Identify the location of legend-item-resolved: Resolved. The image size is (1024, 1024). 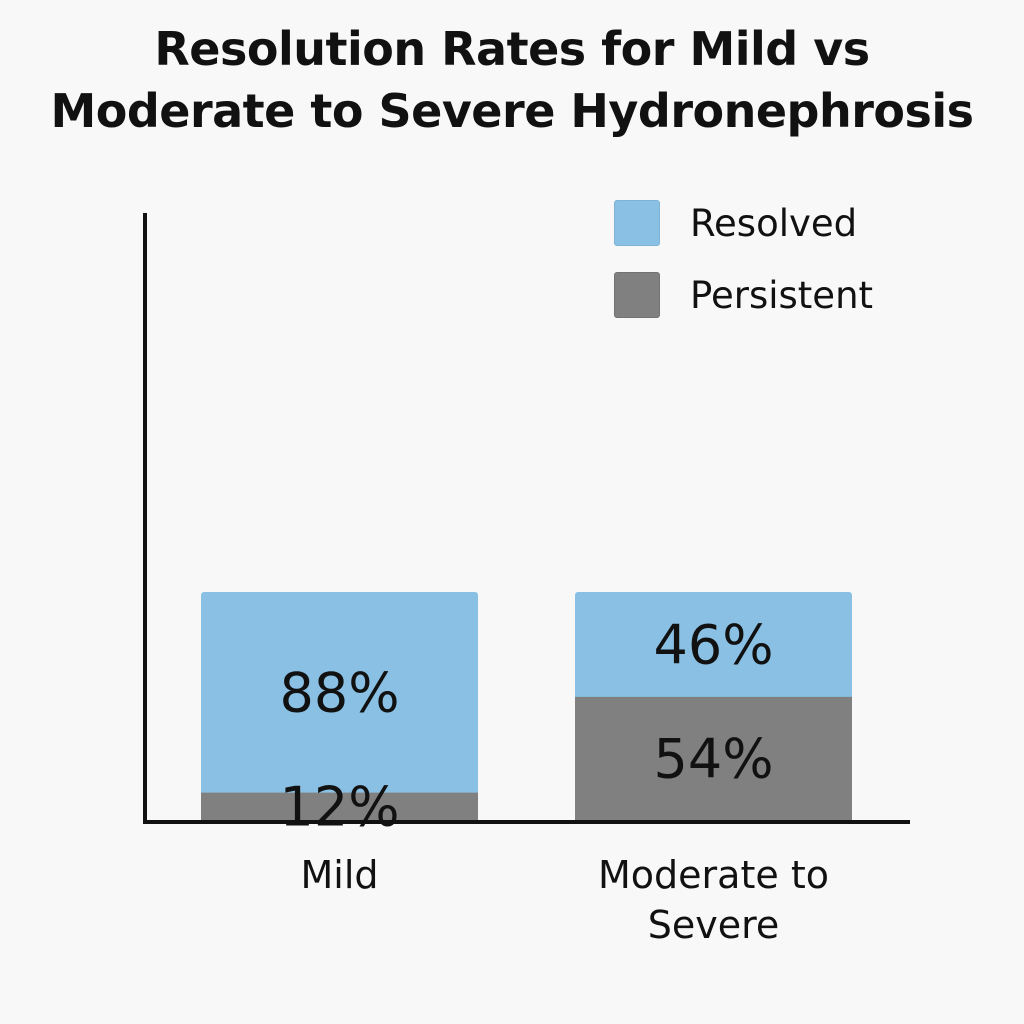
(743, 223).